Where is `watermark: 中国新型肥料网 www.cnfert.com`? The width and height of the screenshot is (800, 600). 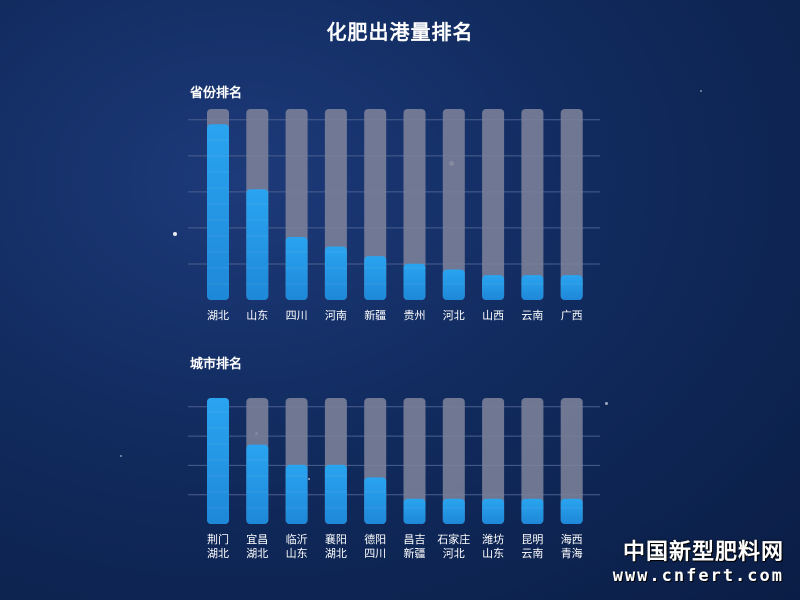
watermark: 中国新型肥料网 www.cnfert.com is located at coordinates (698, 560).